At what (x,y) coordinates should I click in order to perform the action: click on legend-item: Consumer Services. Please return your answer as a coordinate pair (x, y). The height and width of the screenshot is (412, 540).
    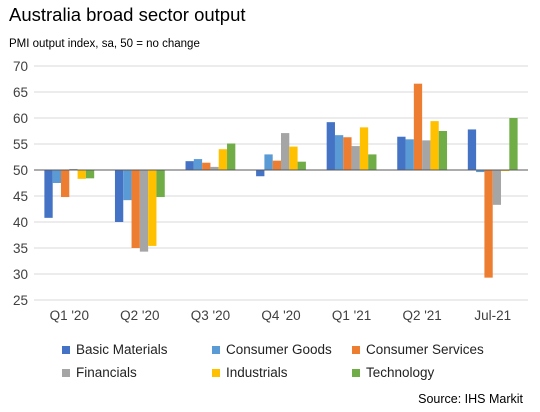
    Looking at the image, I should click on (418, 349).